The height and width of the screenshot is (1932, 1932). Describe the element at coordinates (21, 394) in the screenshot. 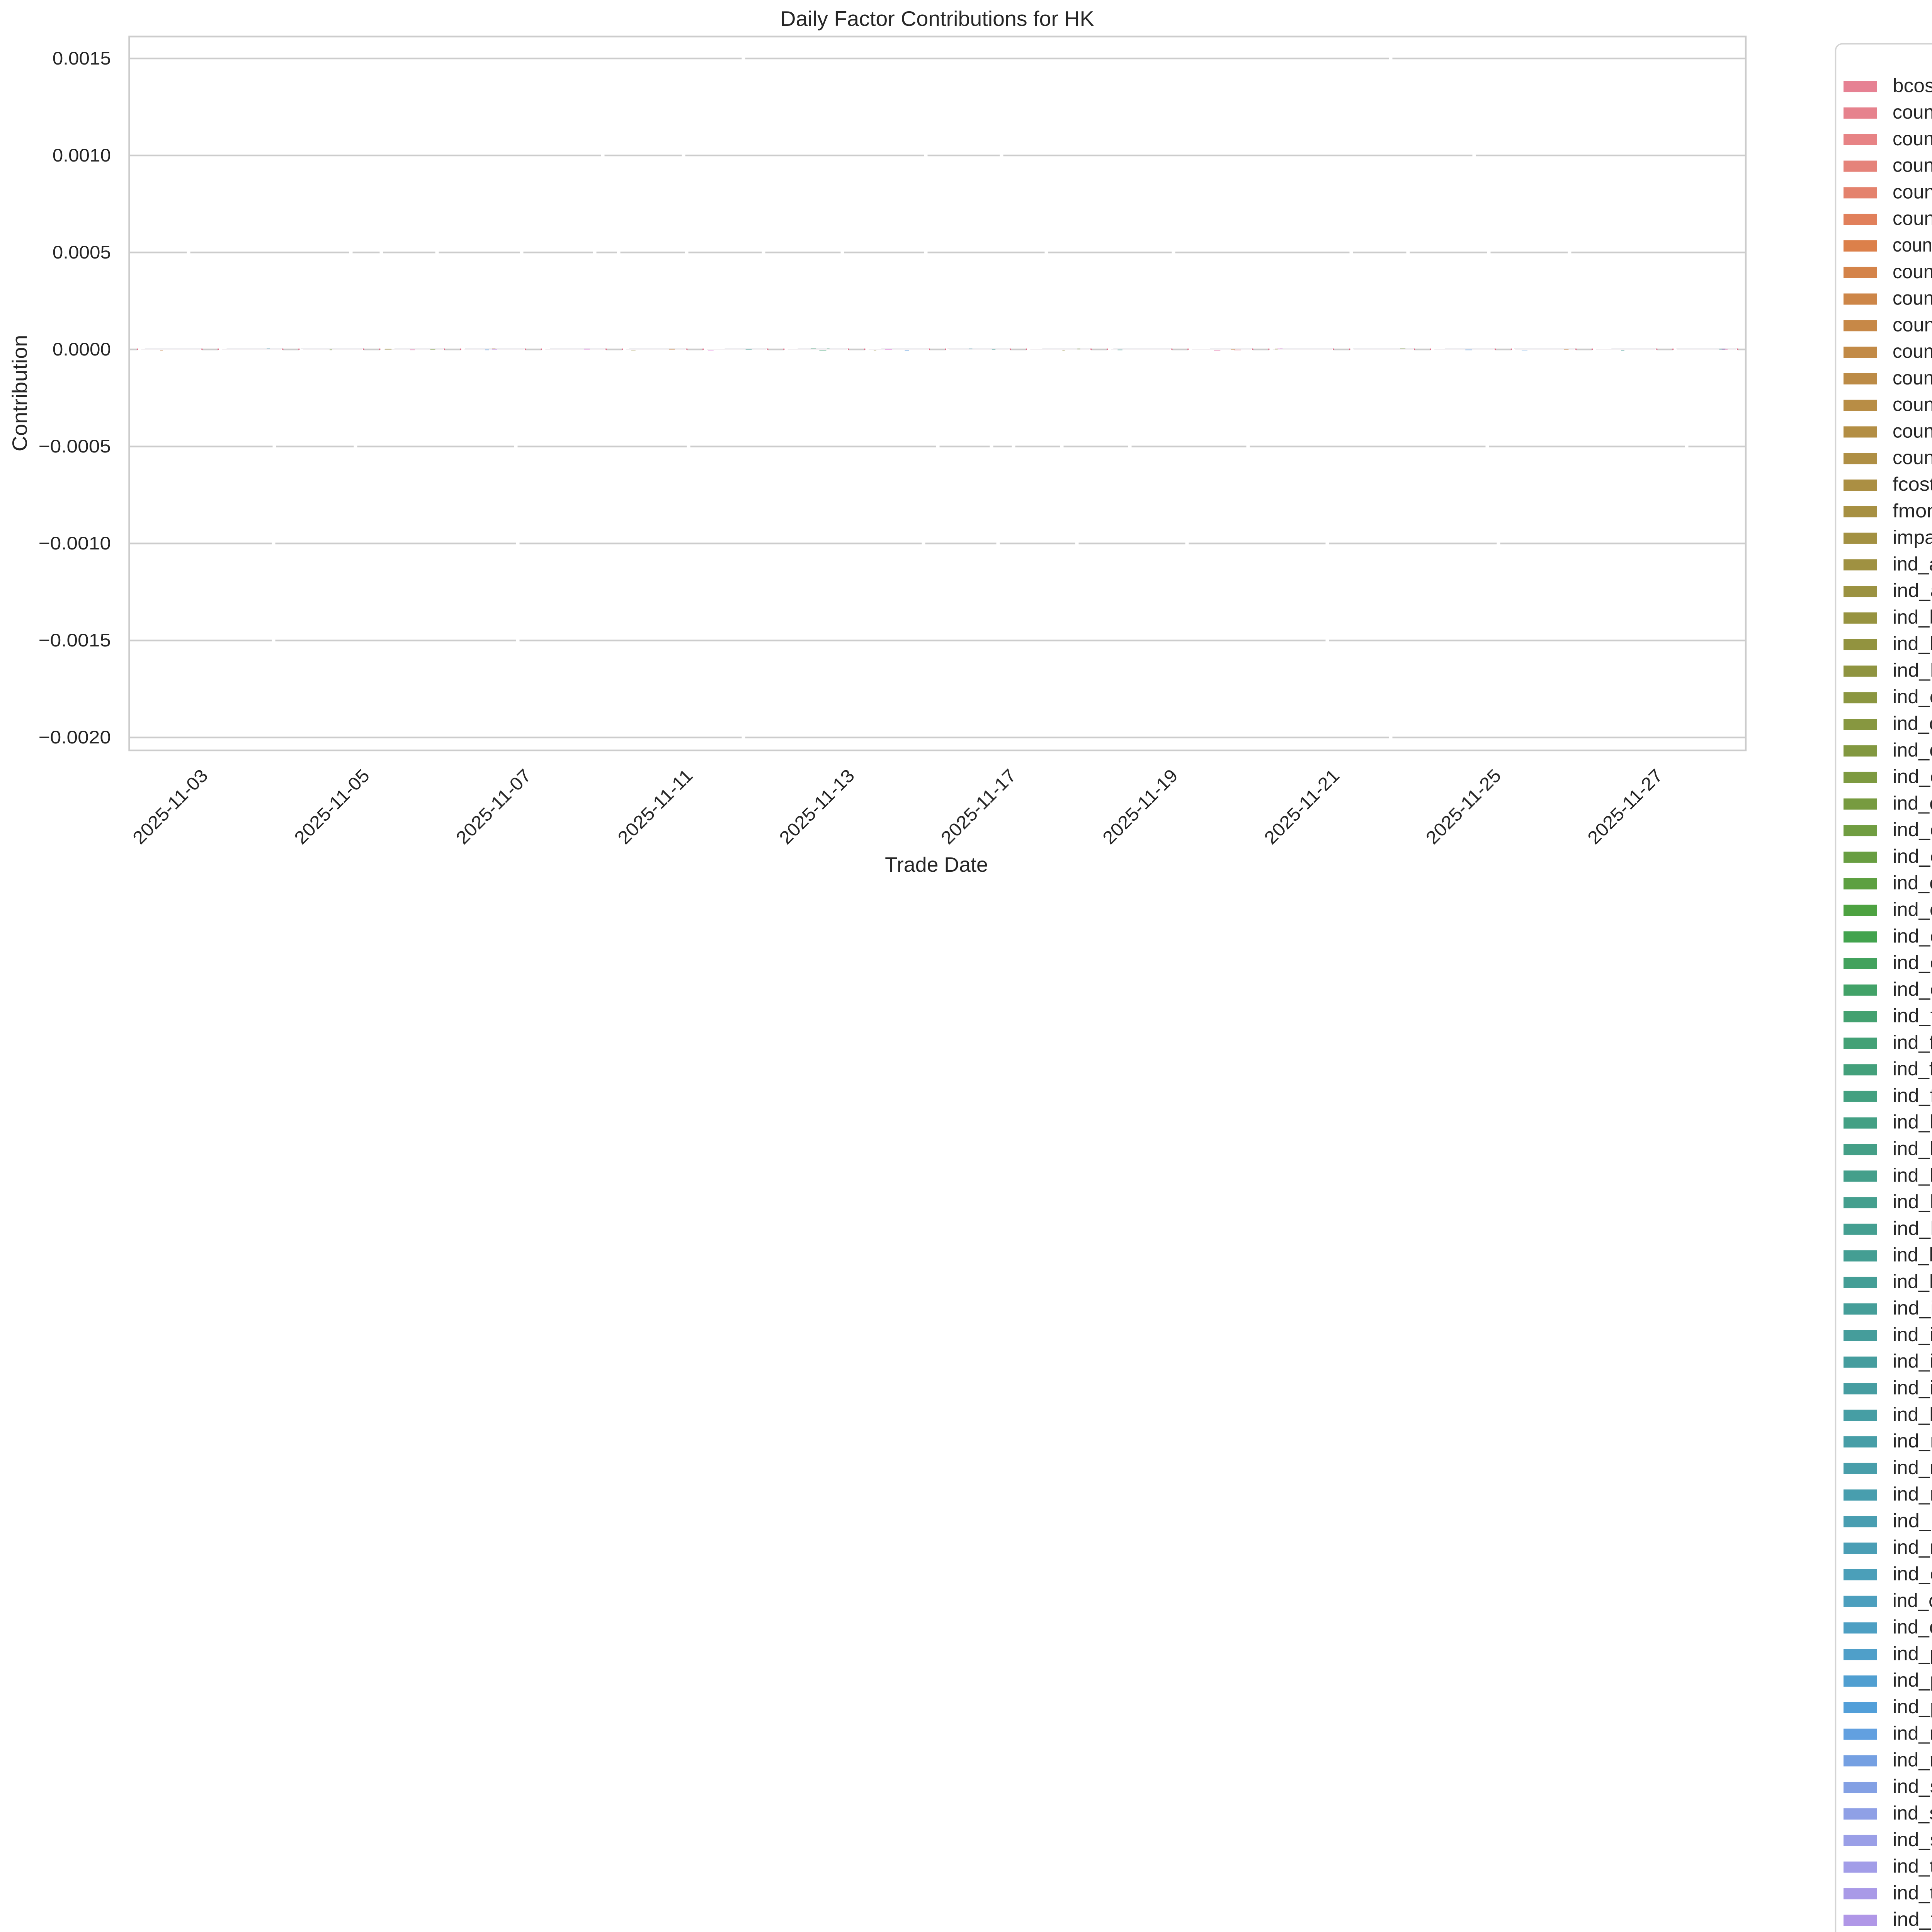

I see `svg-text: Contribution` at that location.